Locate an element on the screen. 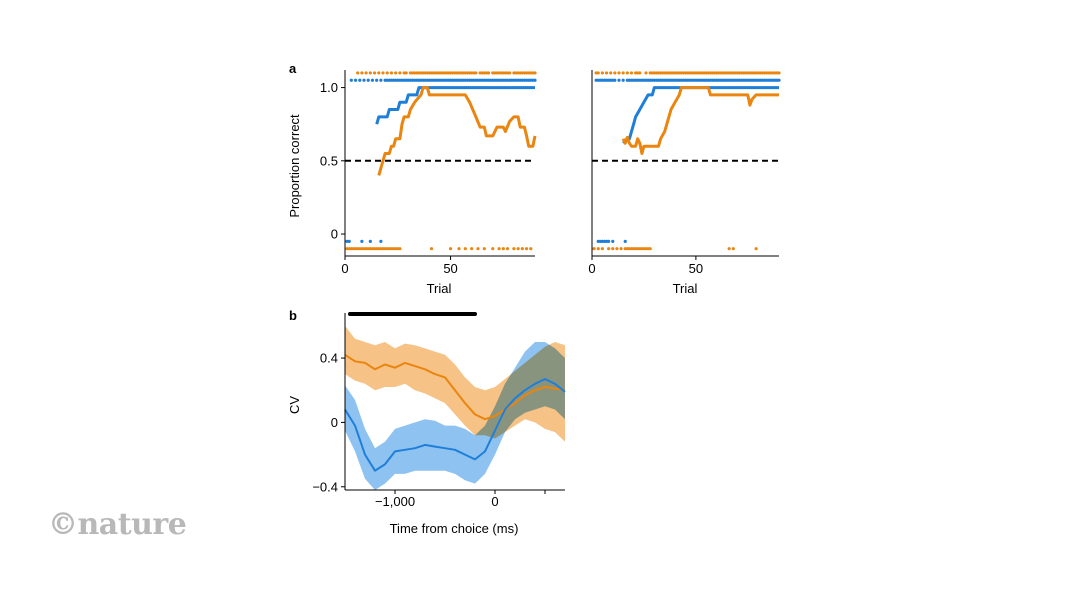  b-x-axis-title: Time from choice (ms) is located at coordinates (454, 528).